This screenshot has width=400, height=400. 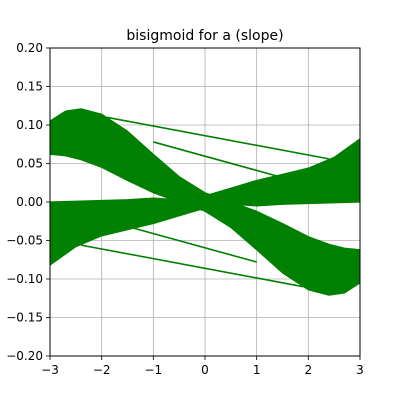 I want to click on x-tick-label: −2, so click(x=102, y=370).